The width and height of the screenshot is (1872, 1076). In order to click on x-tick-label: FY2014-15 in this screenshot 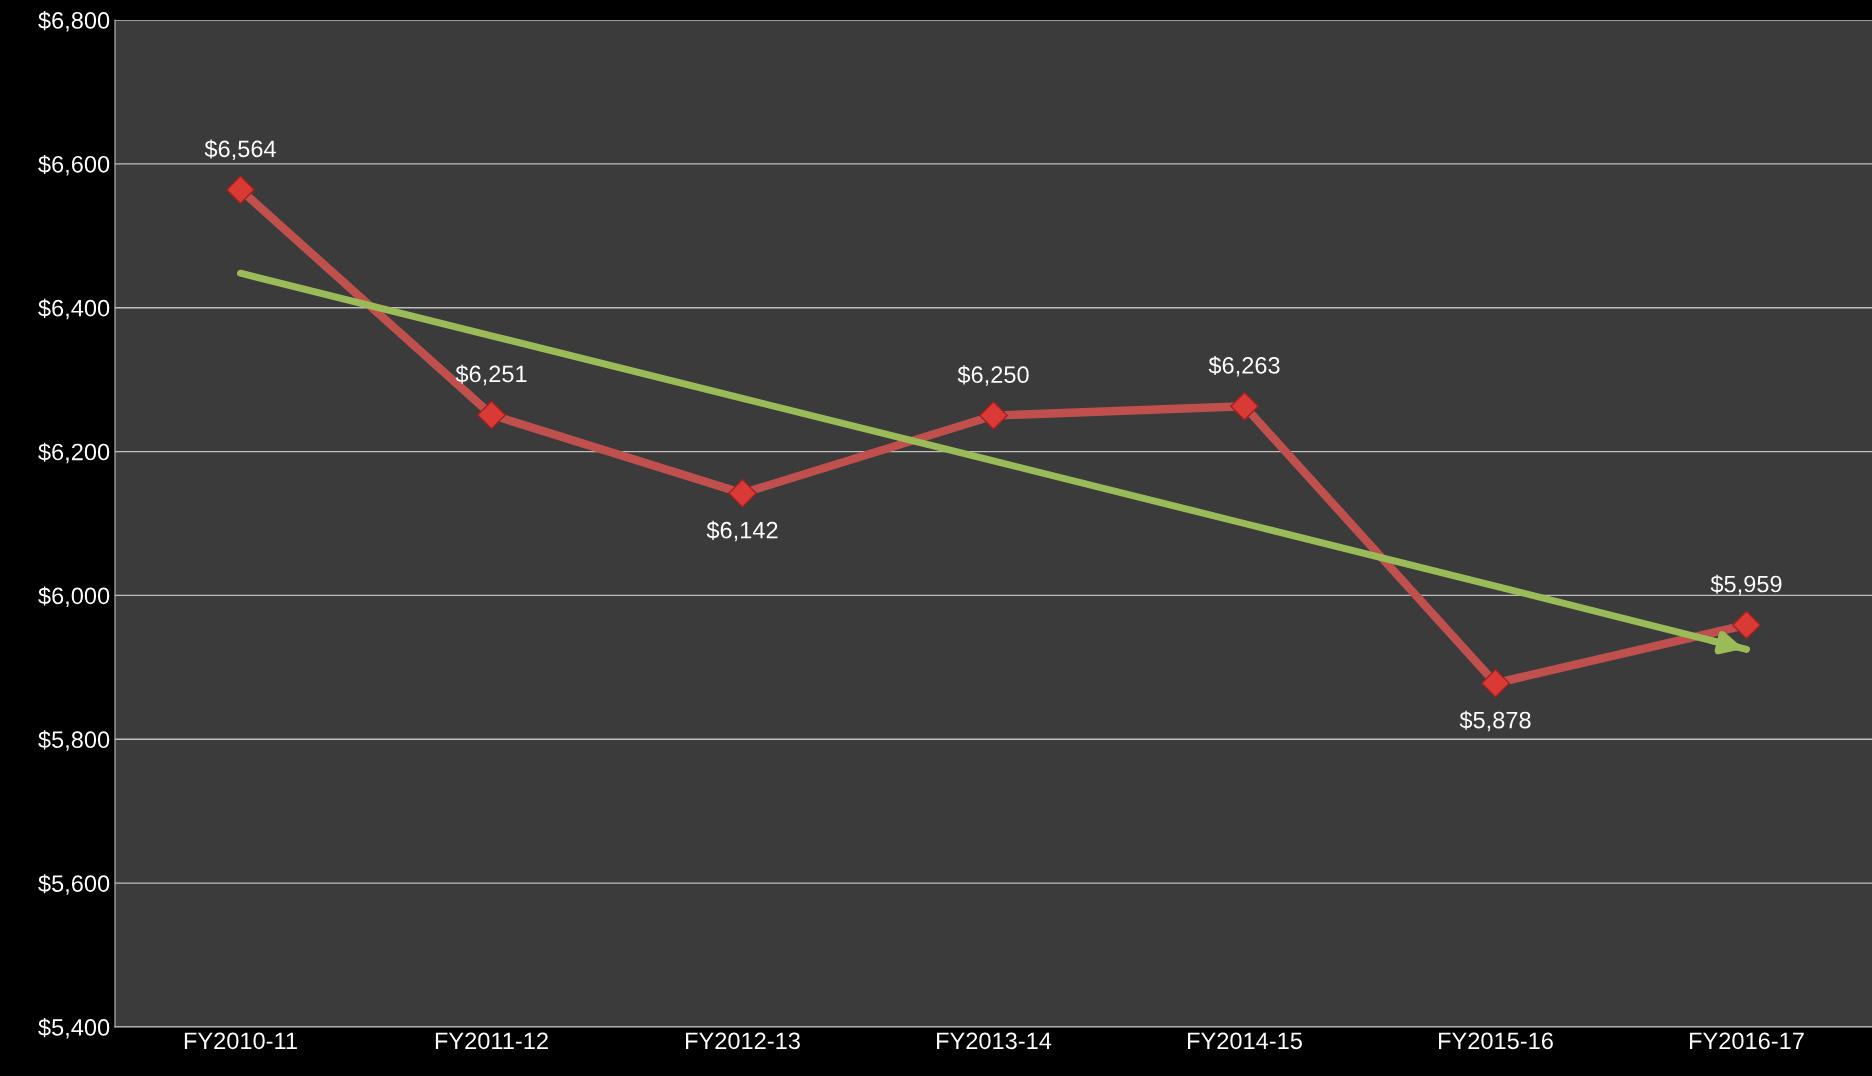, I will do `click(1245, 1041)`.